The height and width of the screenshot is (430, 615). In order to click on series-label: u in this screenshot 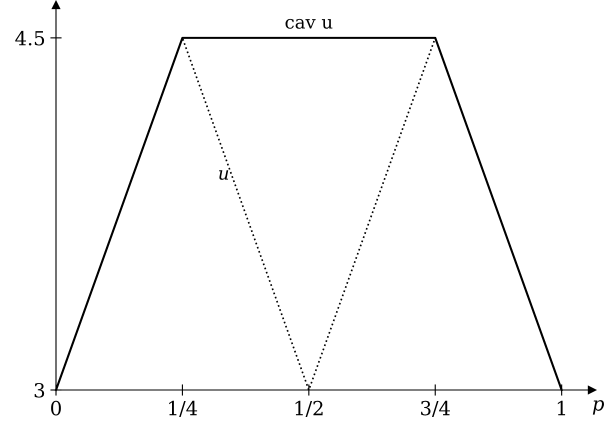, I will do `click(223, 175)`.